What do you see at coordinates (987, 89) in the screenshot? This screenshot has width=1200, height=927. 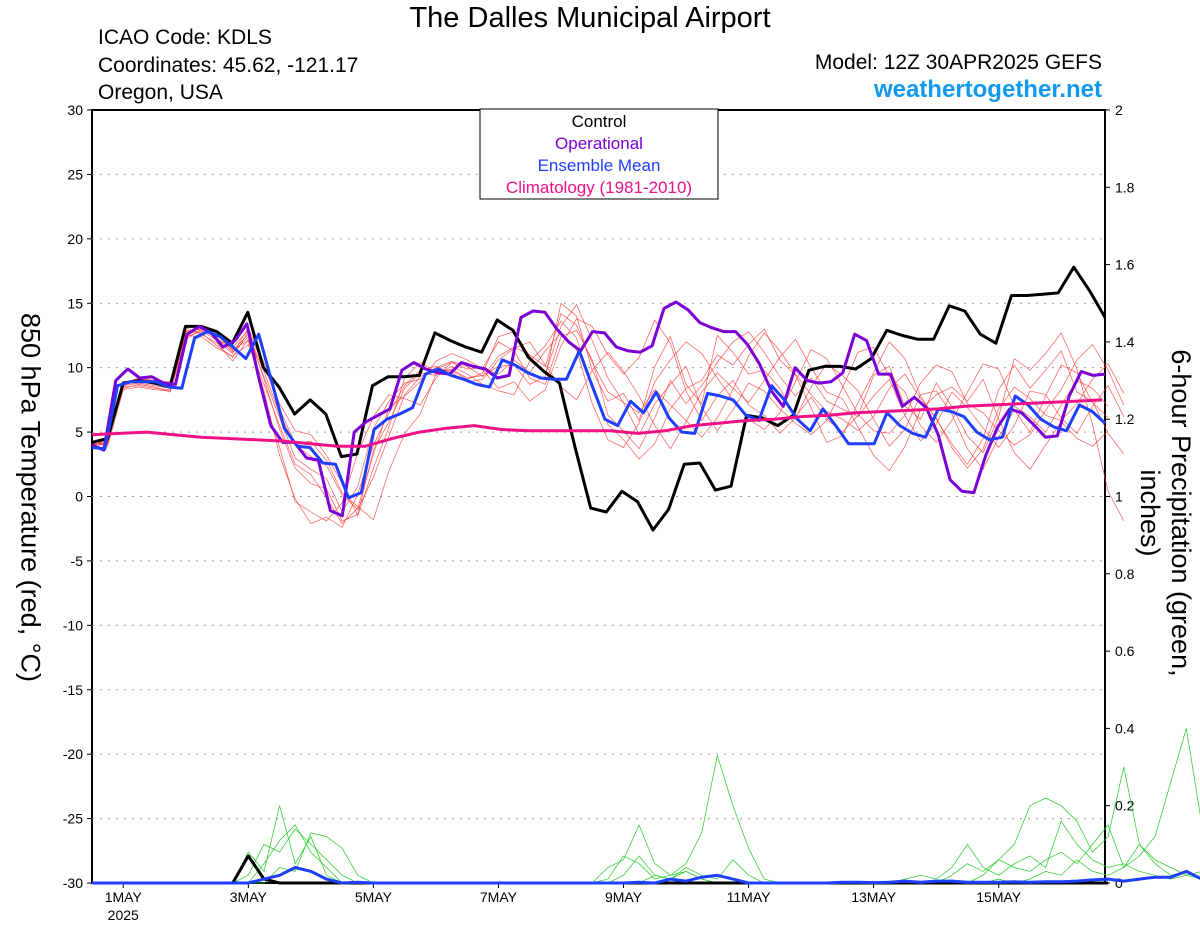 I see `site-link: weathertogether.net` at bounding box center [987, 89].